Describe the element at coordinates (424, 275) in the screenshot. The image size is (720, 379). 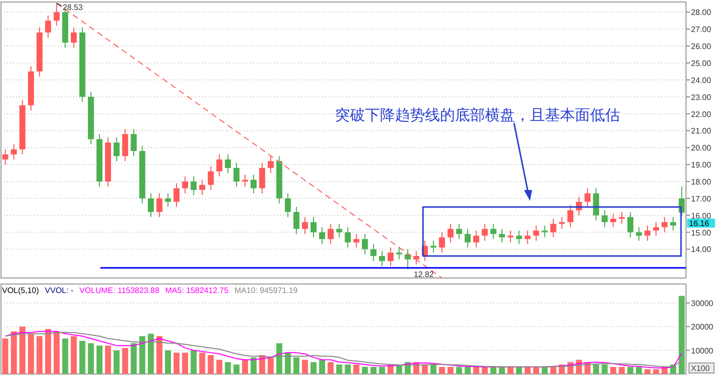
I see `annotation: 12.82` at that location.